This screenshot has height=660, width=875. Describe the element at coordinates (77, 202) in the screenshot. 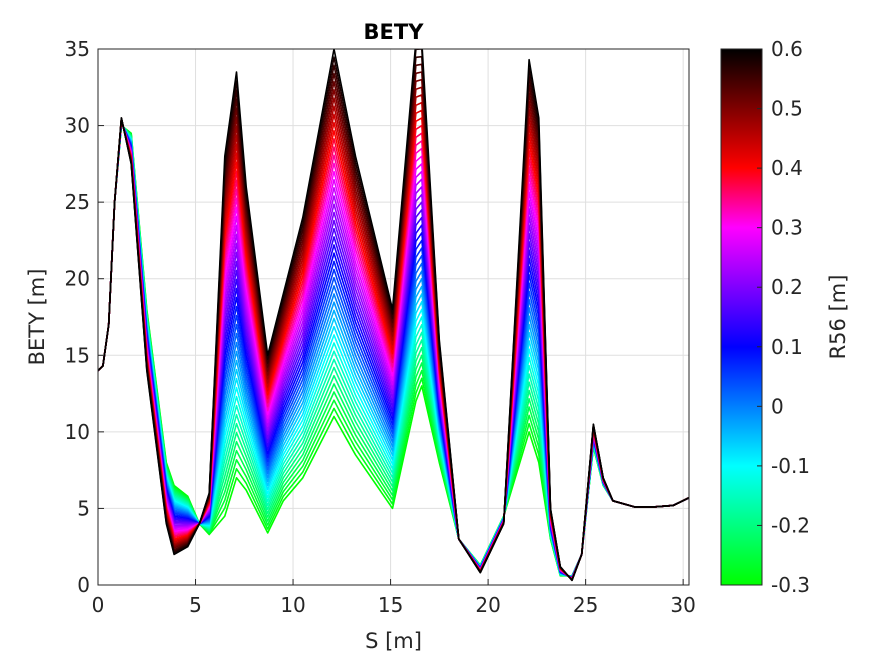

I see `y-tick-label: 25` at that location.